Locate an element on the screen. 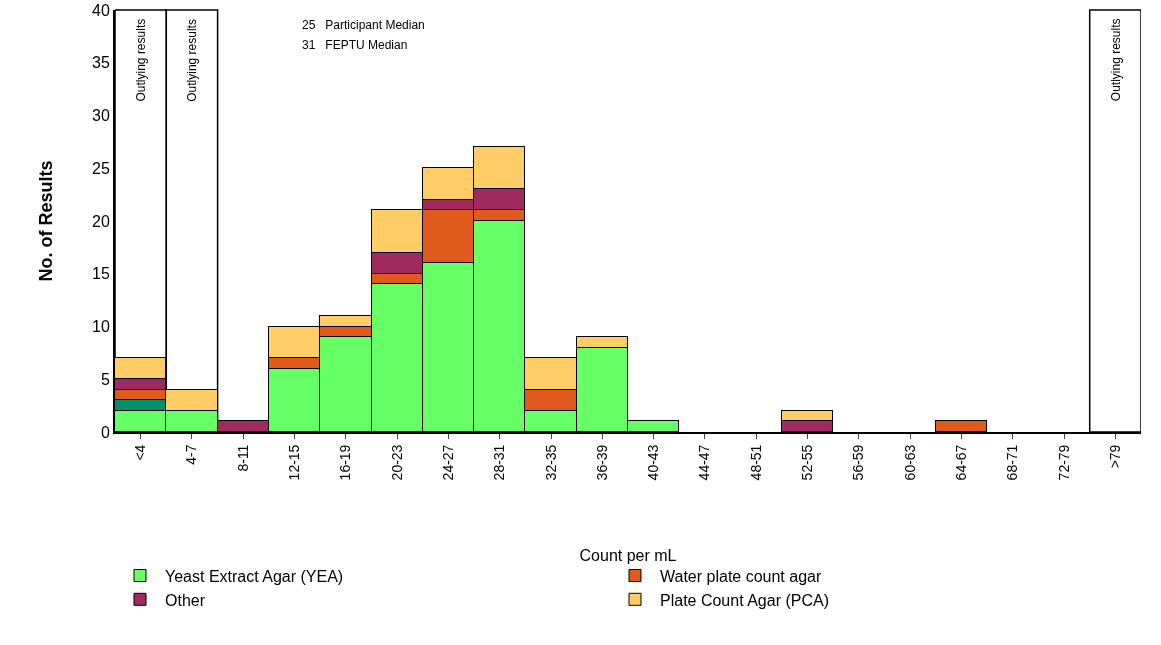 The image size is (1161, 645). x-tick-label: 28-31 is located at coordinates (499, 462).